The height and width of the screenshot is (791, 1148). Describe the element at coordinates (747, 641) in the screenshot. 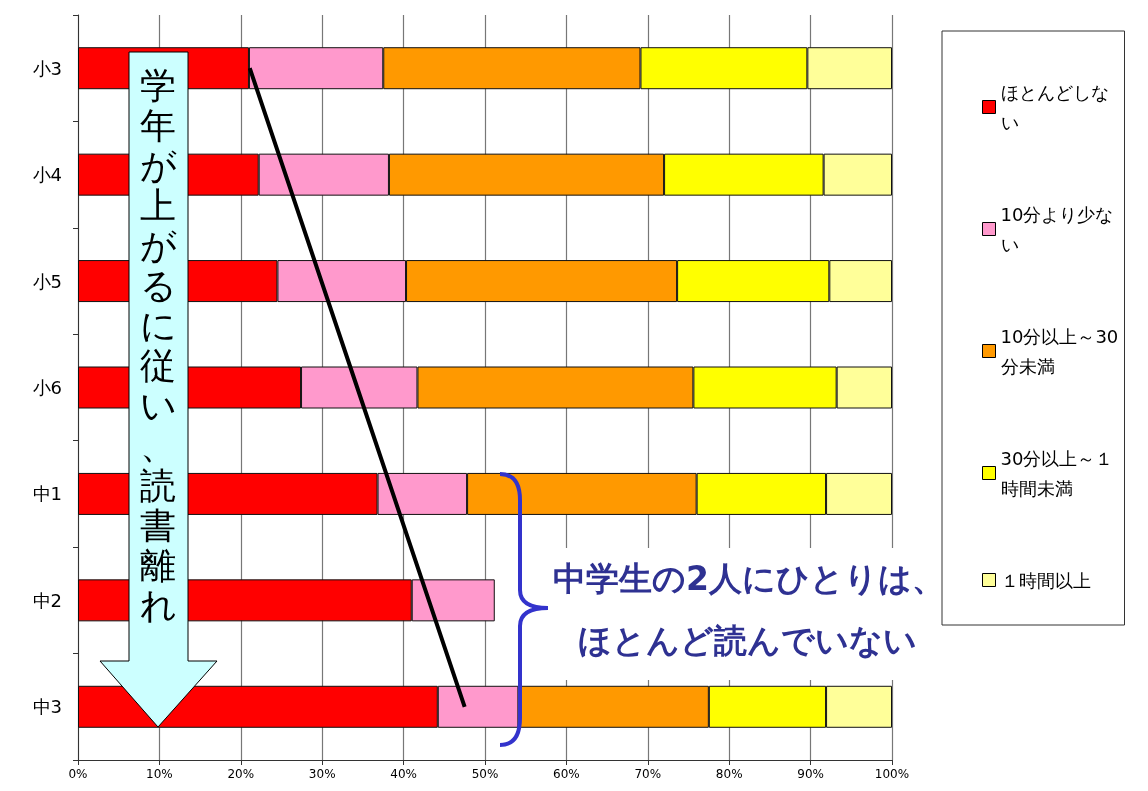

I see `annotation: ほとんど読んでいない` at that location.